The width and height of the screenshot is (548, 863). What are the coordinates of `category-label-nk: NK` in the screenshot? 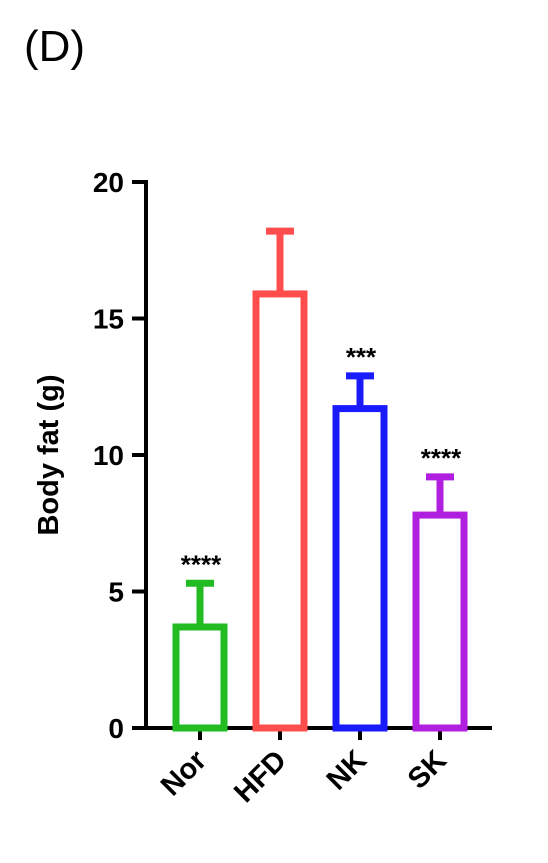 It's located at (347, 770).